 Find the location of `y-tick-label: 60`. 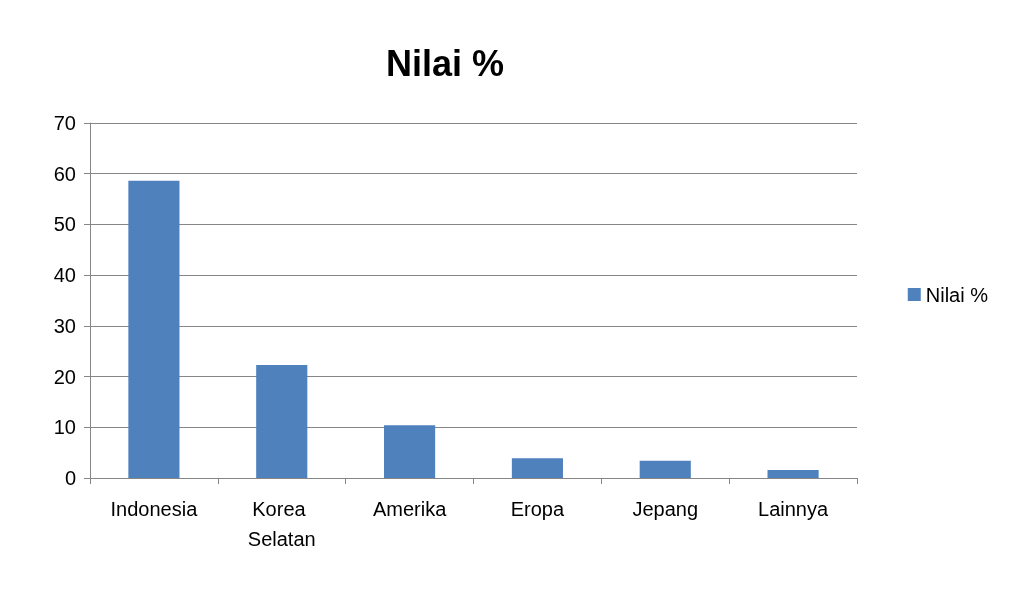

y-tick-label: 60 is located at coordinates (64, 173).